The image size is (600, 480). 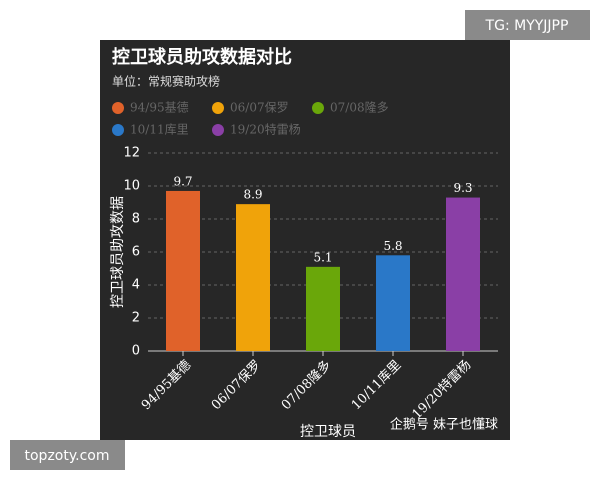 What do you see at coordinates (252, 195) in the screenshot?
I see `data-label: 8.9` at bounding box center [252, 195].